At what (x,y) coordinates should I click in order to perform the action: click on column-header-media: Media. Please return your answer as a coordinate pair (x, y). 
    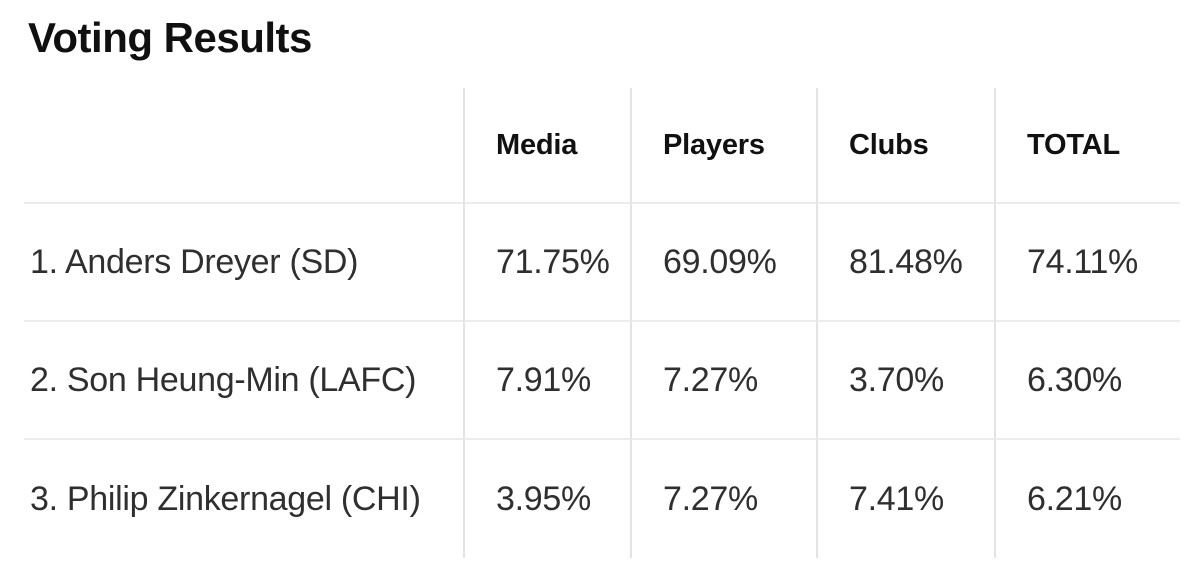
    Looking at the image, I should click on (546, 146).